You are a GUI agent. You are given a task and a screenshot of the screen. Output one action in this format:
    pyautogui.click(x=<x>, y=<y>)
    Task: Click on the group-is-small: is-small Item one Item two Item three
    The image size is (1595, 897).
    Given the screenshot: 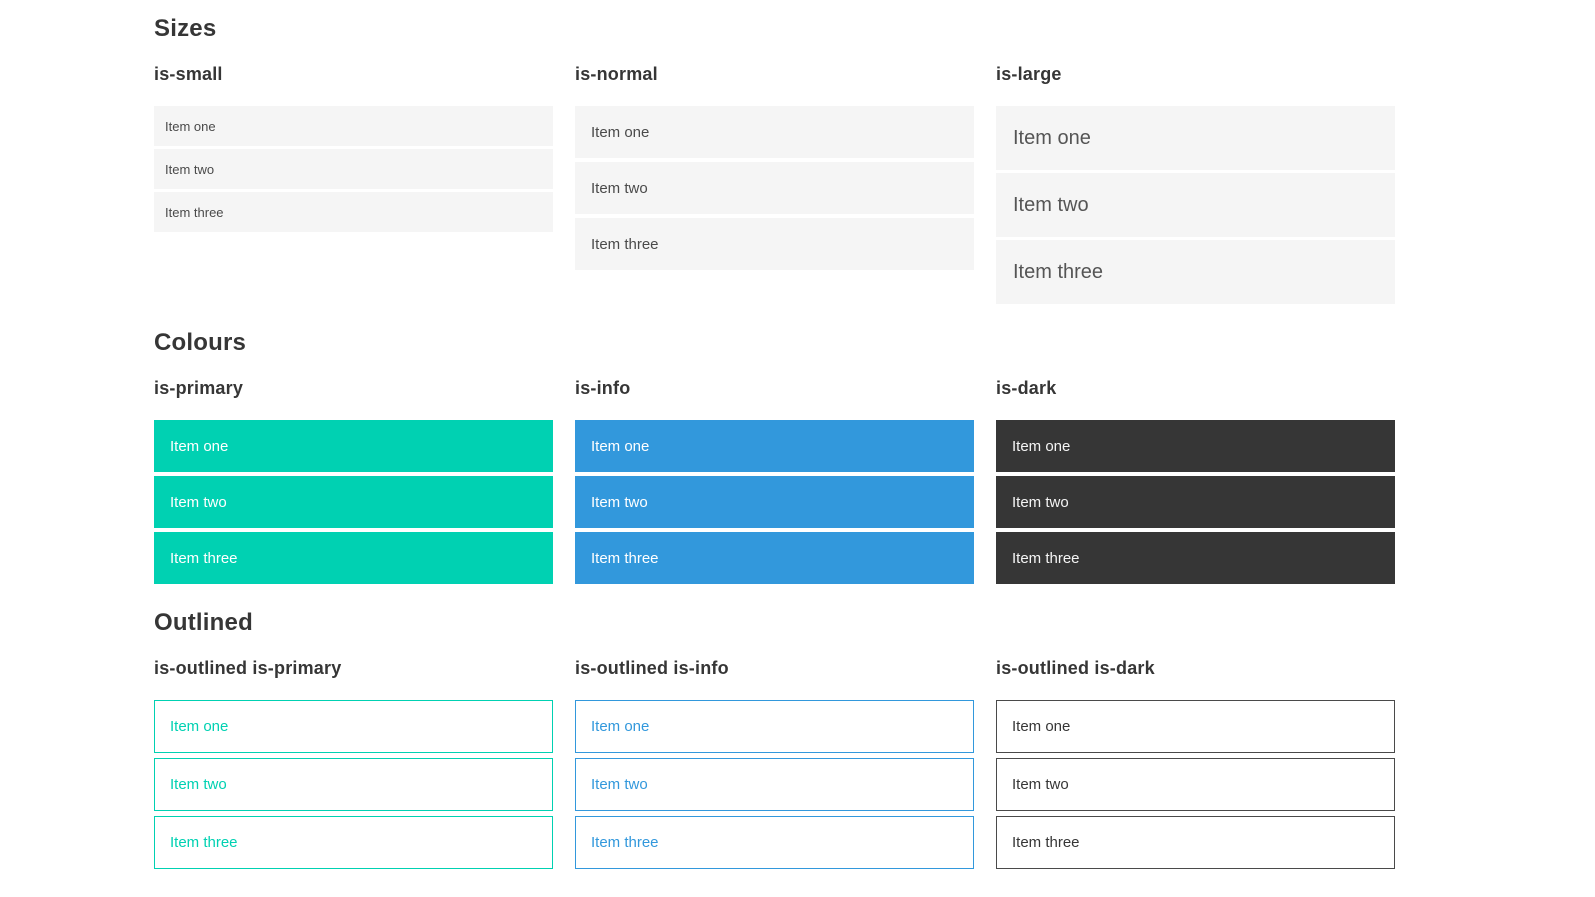 What is the action you would take?
    pyautogui.click(x=353, y=147)
    